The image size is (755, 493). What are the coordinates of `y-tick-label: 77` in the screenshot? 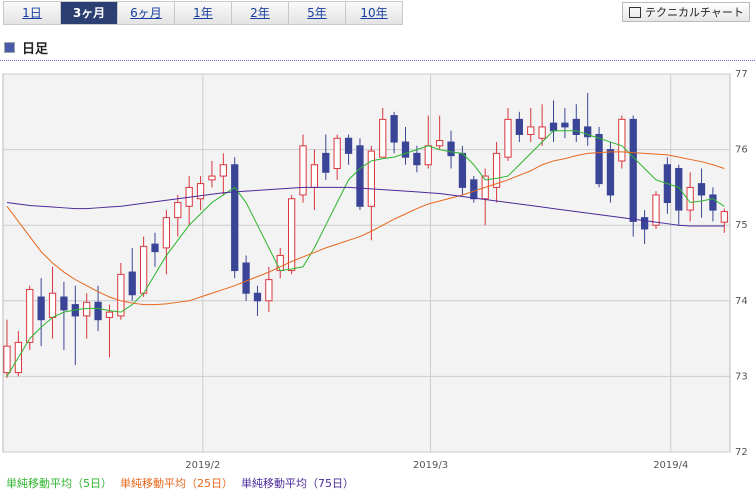 It's located at (741, 74).